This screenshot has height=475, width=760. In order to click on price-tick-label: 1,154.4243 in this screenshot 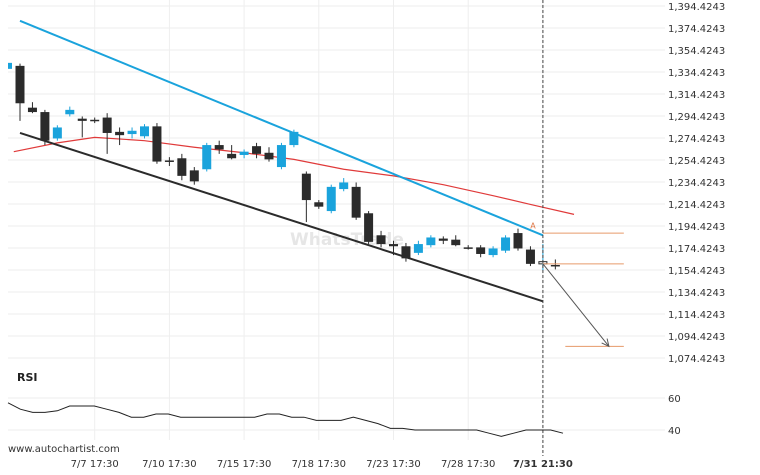, I will do `click(696, 271)`.